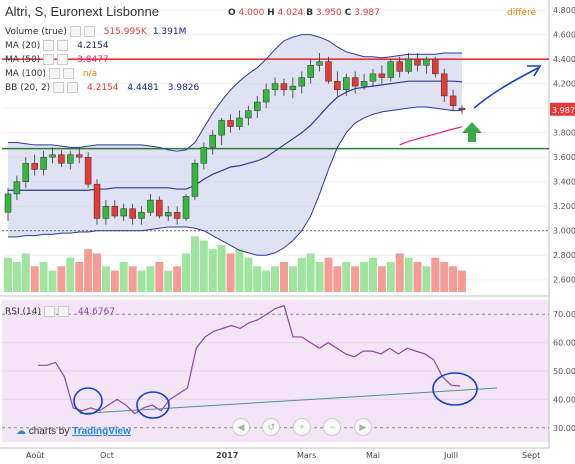 The image size is (575, 464). Describe the element at coordinates (521, 13) in the screenshot. I see `delayed-badge: différé` at that location.